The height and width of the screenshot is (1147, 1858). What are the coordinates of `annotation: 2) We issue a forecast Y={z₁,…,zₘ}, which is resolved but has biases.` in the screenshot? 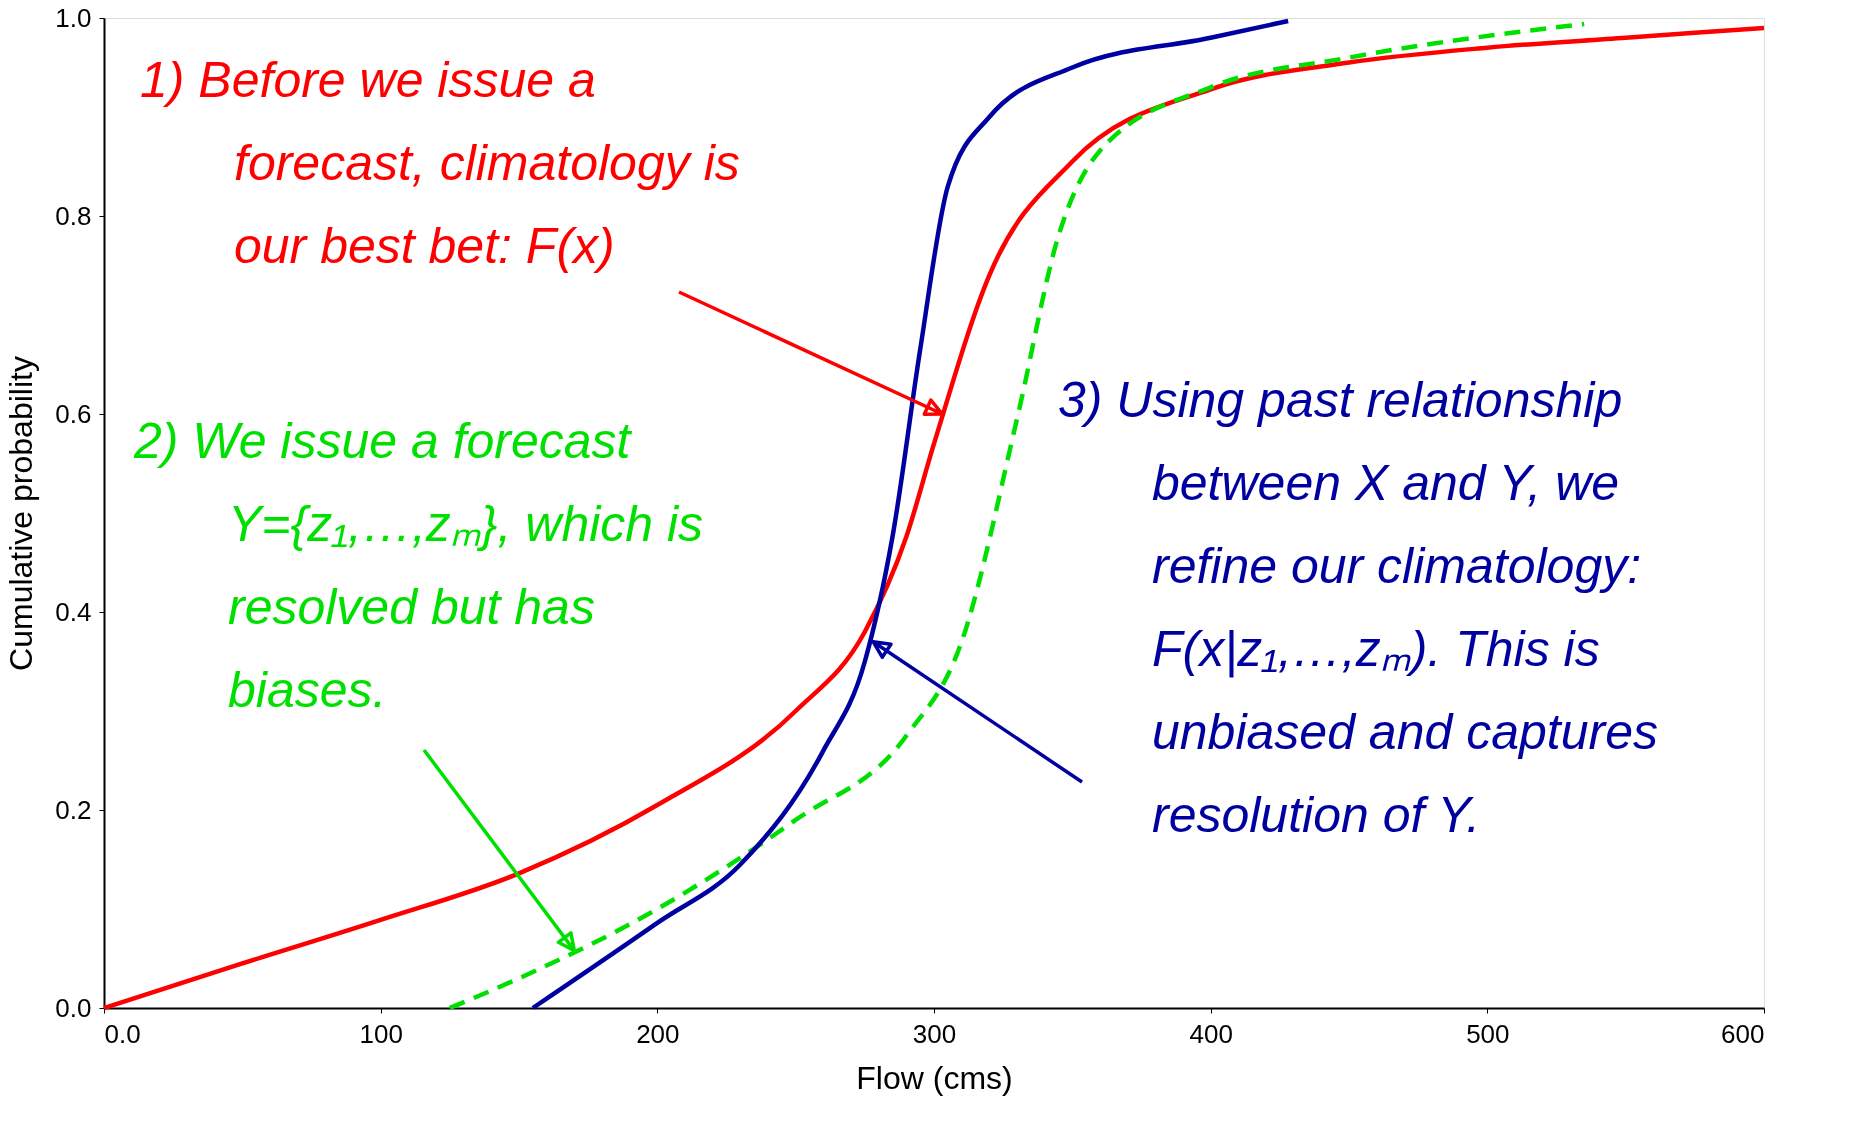 It's located at (418, 565).